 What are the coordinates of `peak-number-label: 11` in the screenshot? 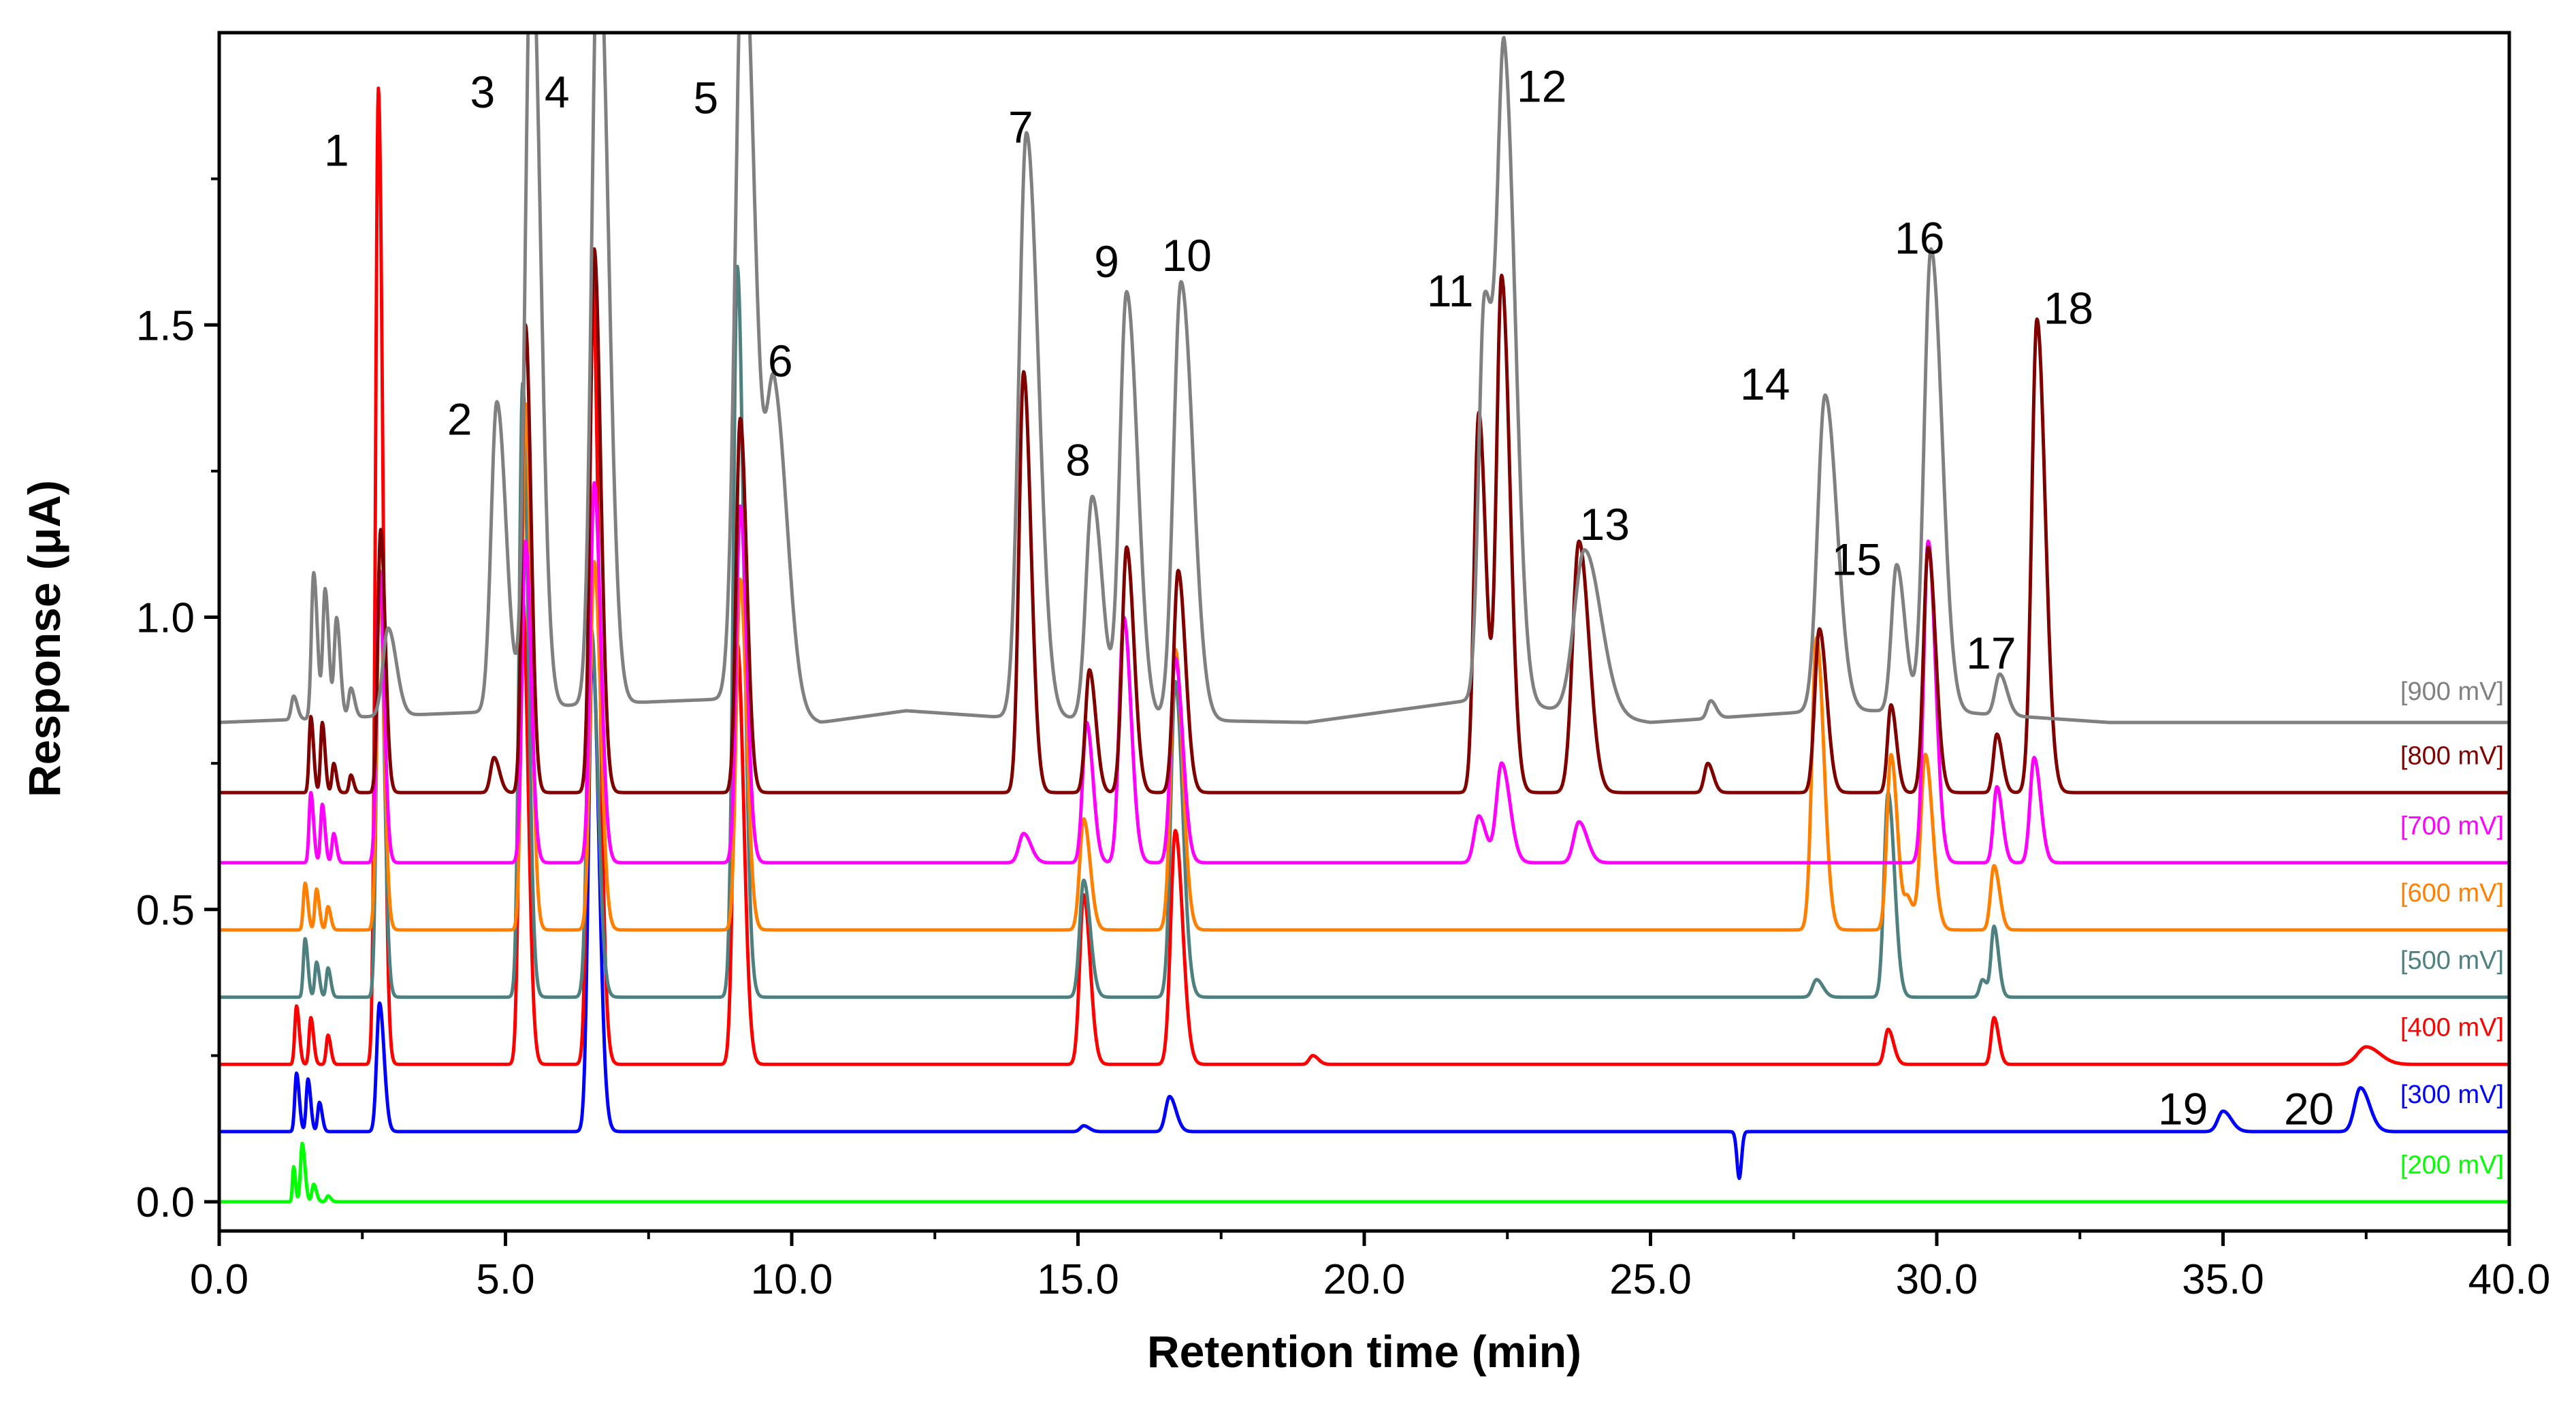 It's located at (1450, 291).